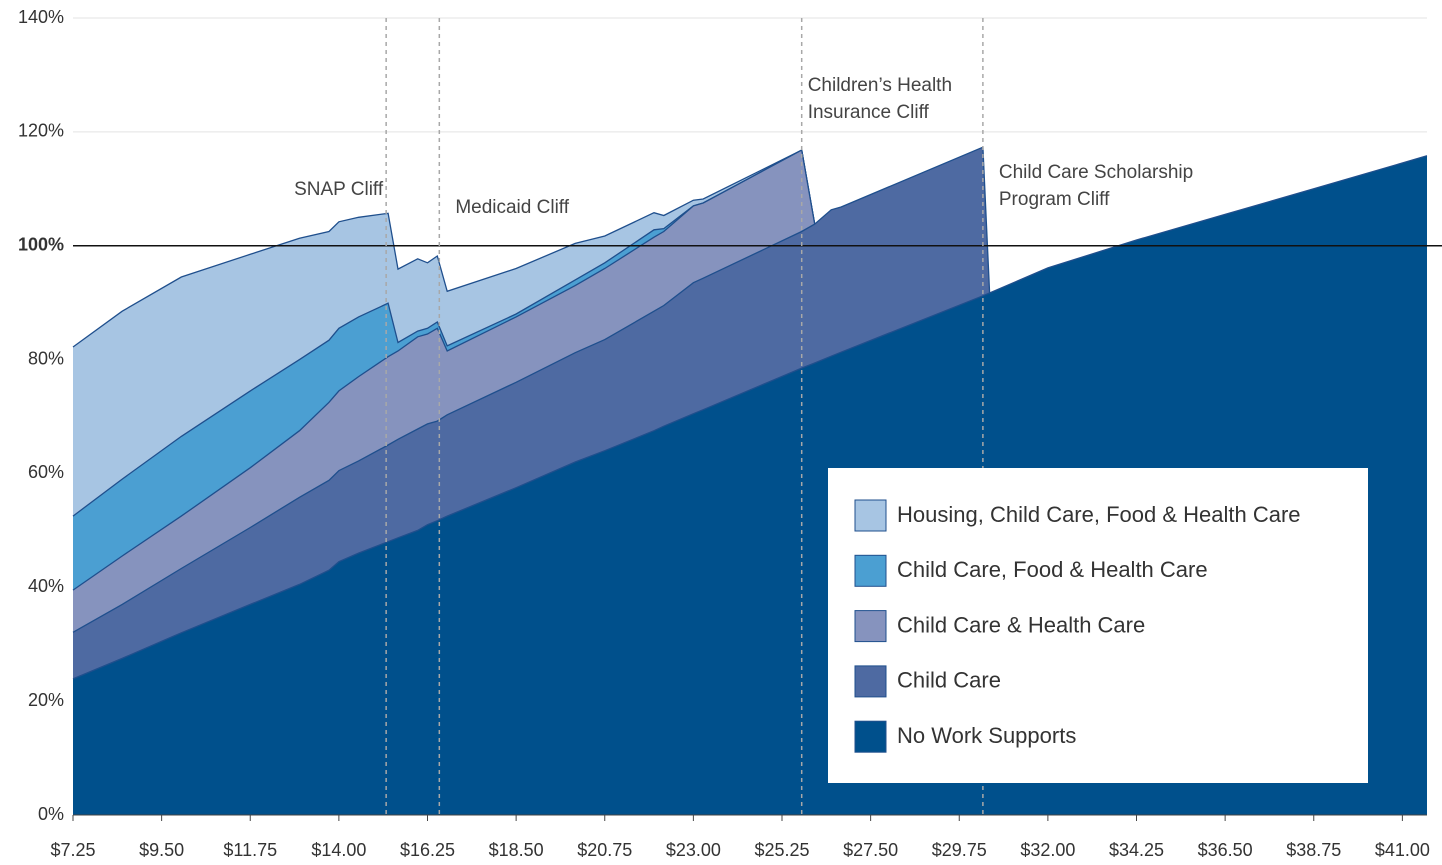  Describe the element at coordinates (870, 850) in the screenshot. I see `x-tick-label: $27.50` at that location.